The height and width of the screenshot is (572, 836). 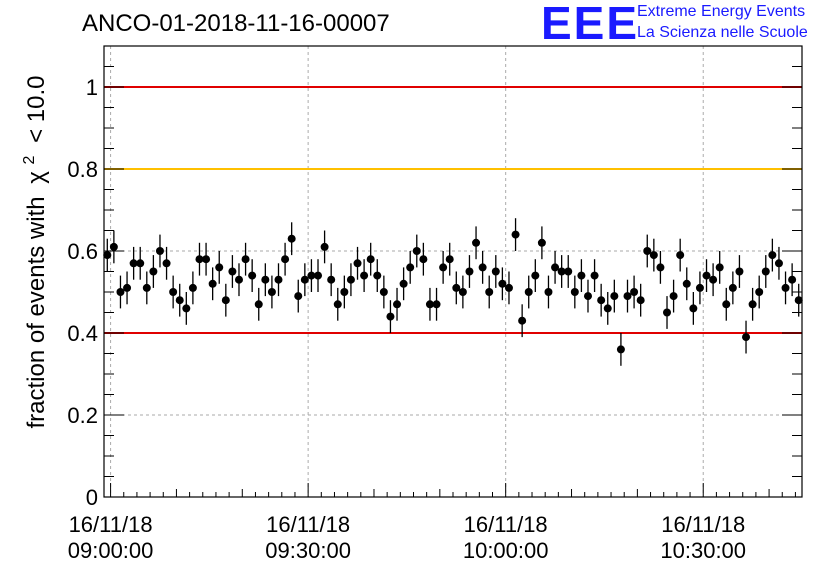 What do you see at coordinates (92, 87) in the screenshot?
I see `y-tick-label: 1` at bounding box center [92, 87].